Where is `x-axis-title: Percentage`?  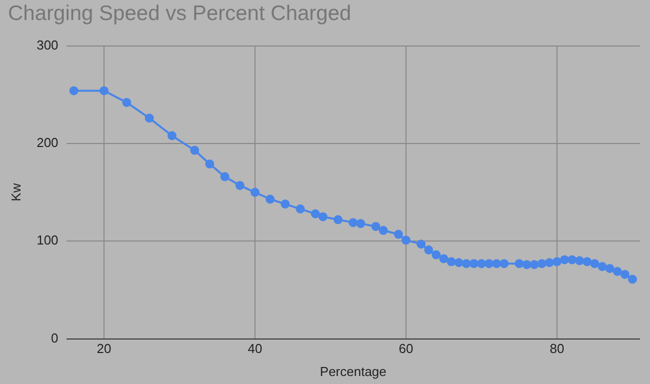 x-axis-title: Percentage is located at coordinates (353, 371).